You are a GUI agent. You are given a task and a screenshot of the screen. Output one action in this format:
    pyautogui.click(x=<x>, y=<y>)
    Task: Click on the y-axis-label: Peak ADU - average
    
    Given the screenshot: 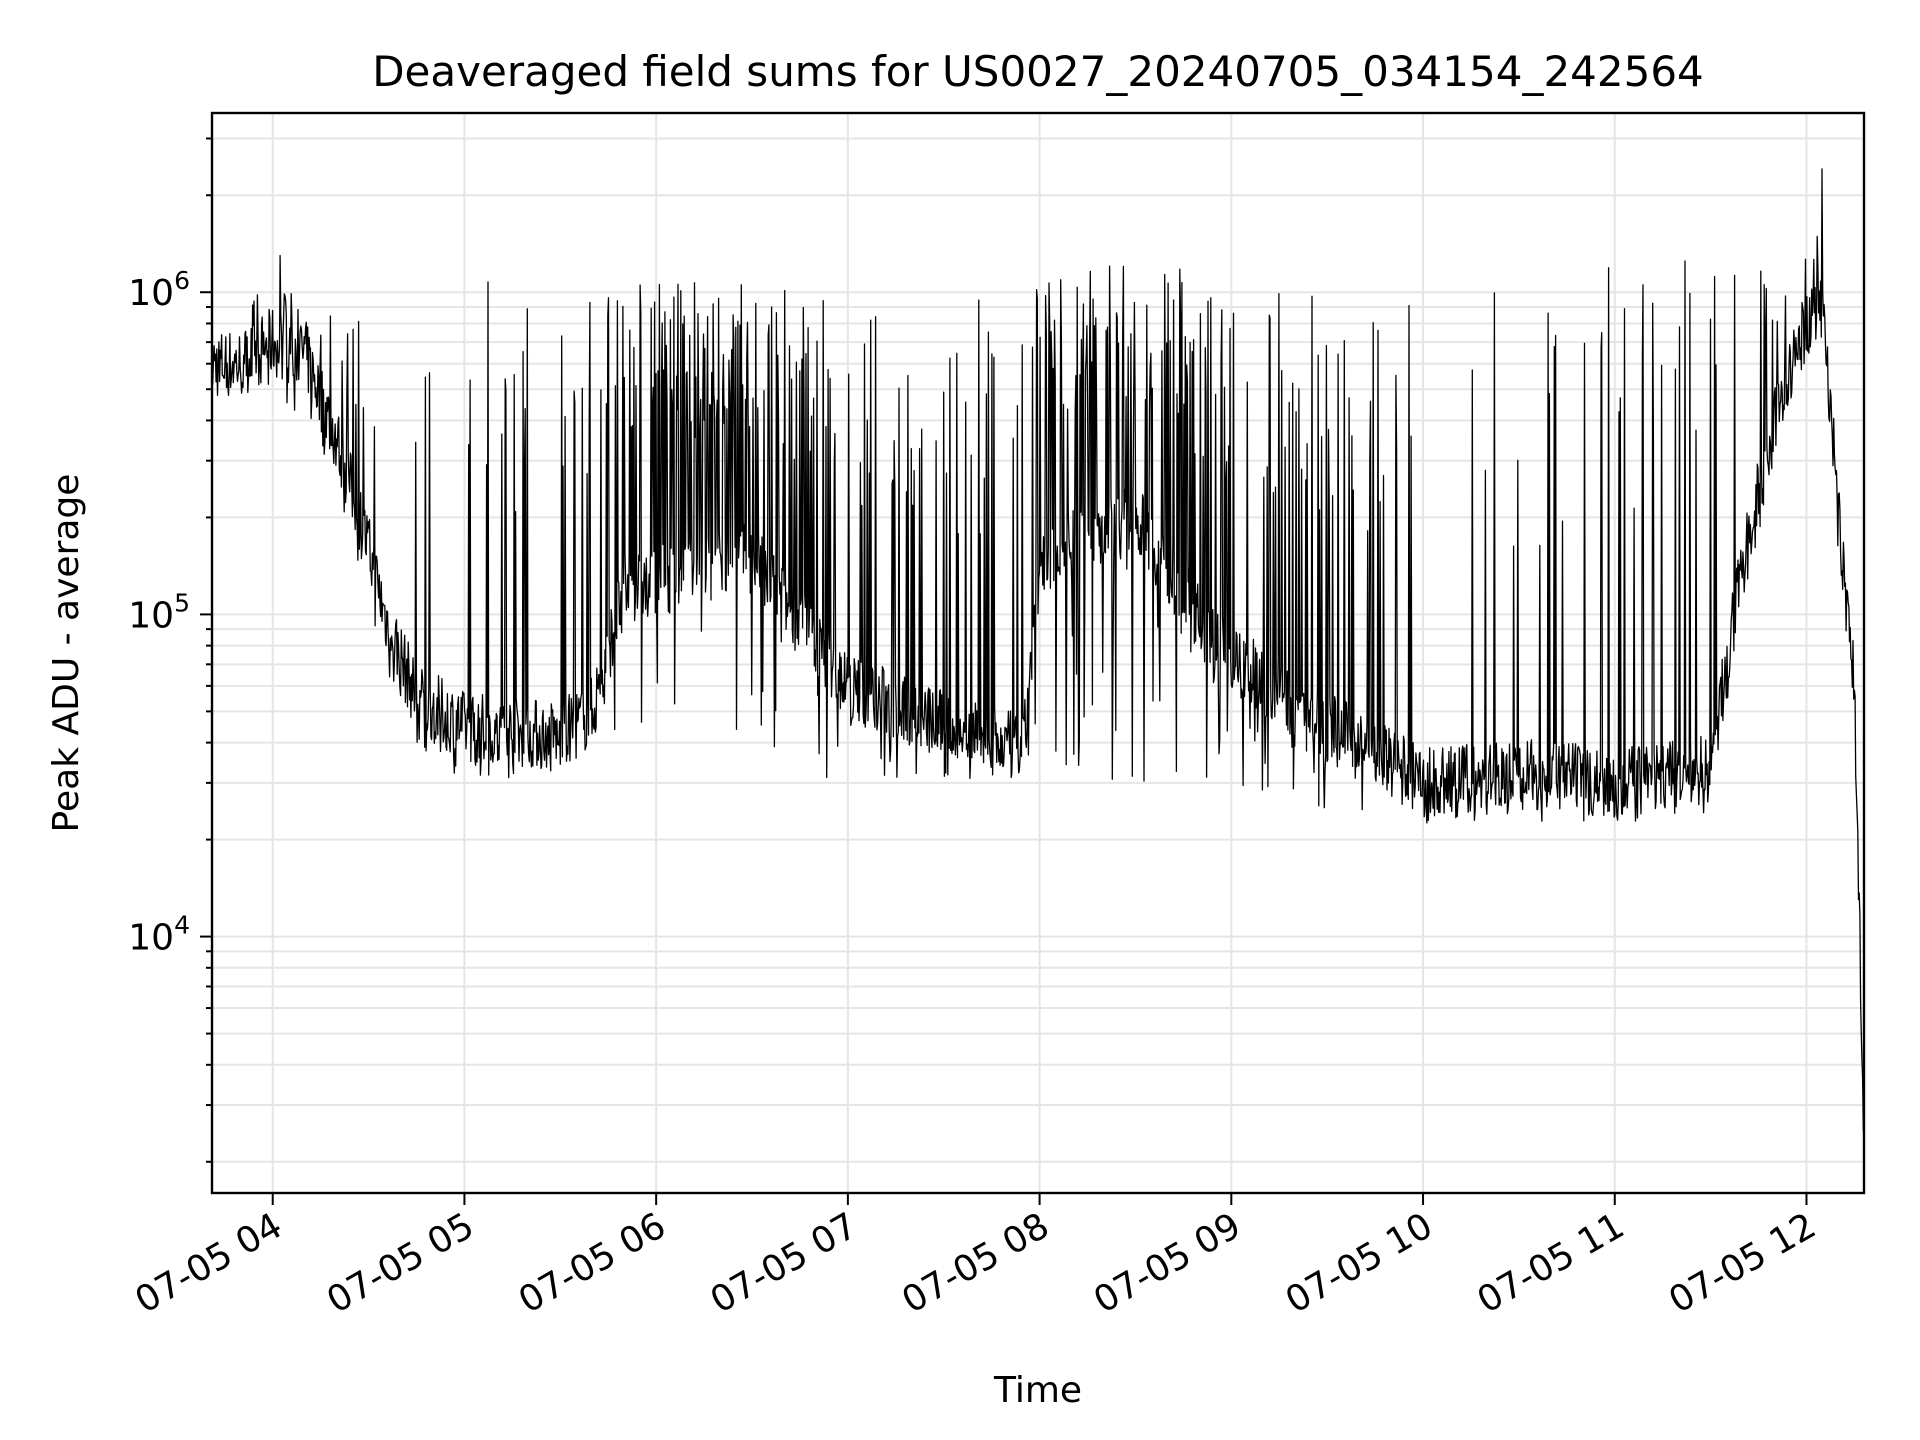 What is the action you would take?
    pyautogui.click(x=66, y=653)
    